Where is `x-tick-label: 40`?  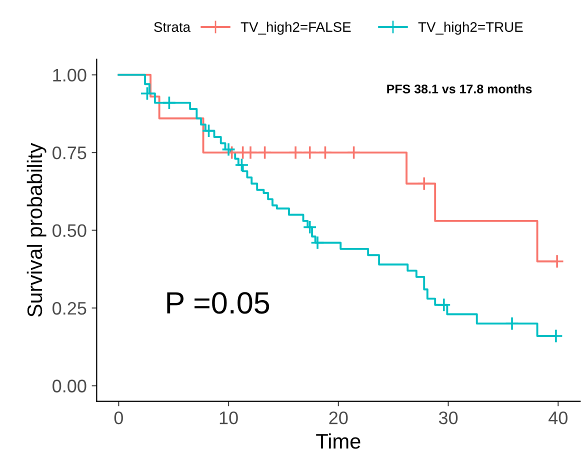 x-tick-label: 40 is located at coordinates (558, 417).